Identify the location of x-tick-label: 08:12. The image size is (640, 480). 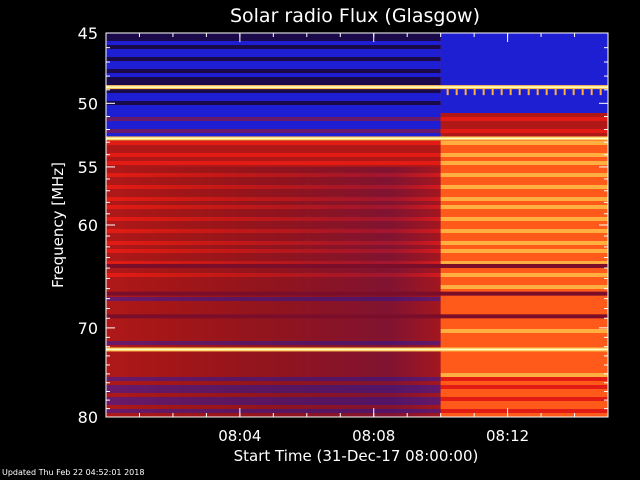
(507, 436).